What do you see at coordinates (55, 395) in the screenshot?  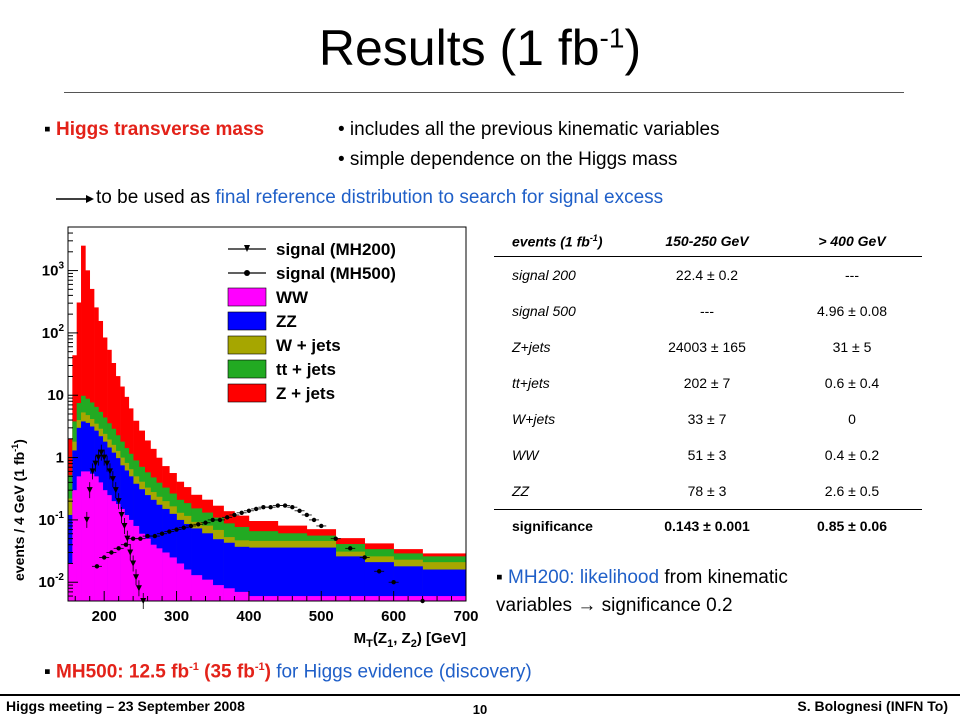 I see `y-tick-label: 10` at bounding box center [55, 395].